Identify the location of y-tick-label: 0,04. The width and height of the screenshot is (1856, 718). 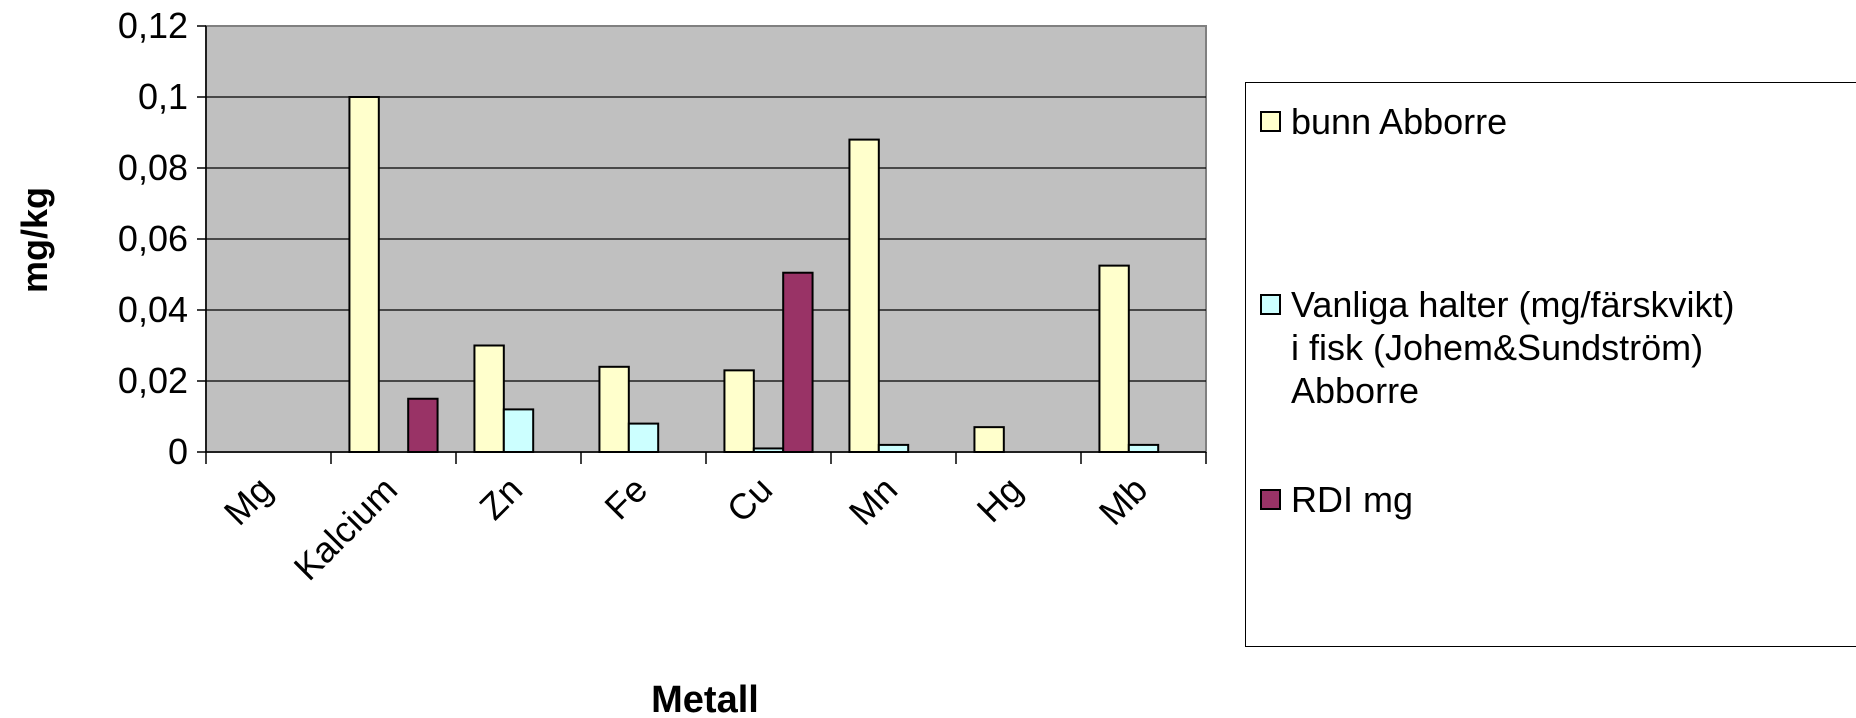
(153, 309).